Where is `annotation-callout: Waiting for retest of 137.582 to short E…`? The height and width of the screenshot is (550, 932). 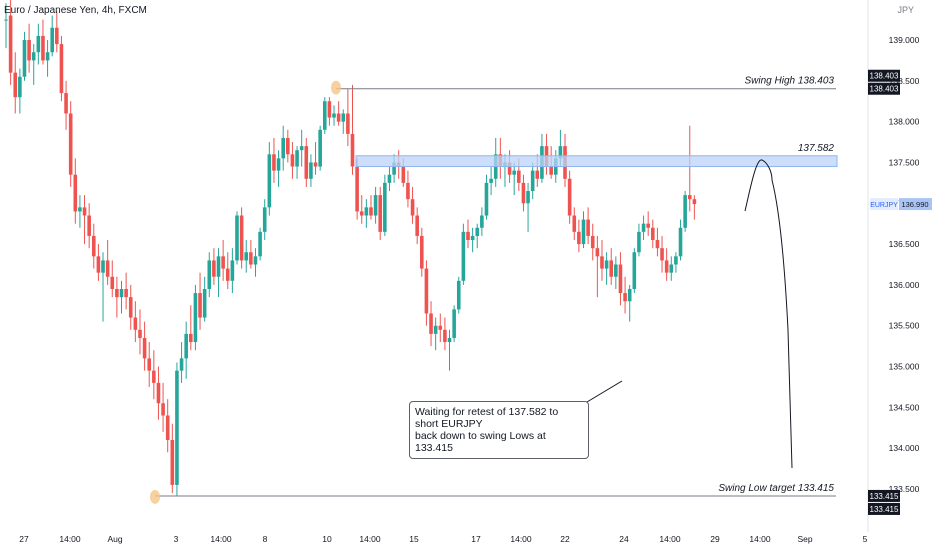
annotation-callout: Waiting for retest of 137.582 to short E… is located at coordinates (499, 430).